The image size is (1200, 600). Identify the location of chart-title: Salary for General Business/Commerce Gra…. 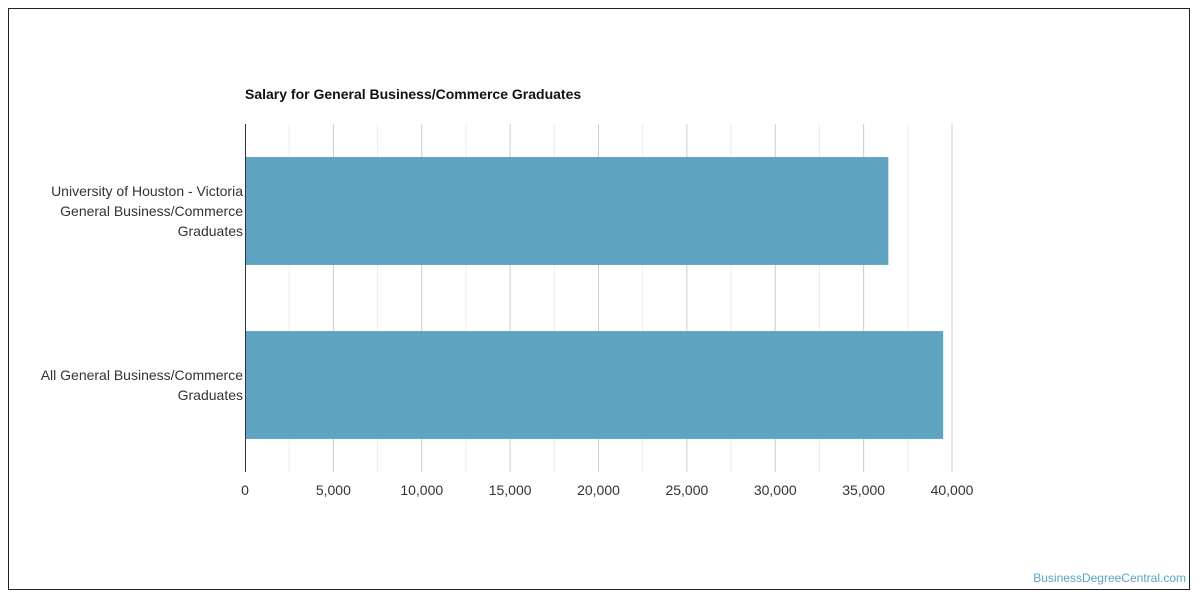
(413, 94).